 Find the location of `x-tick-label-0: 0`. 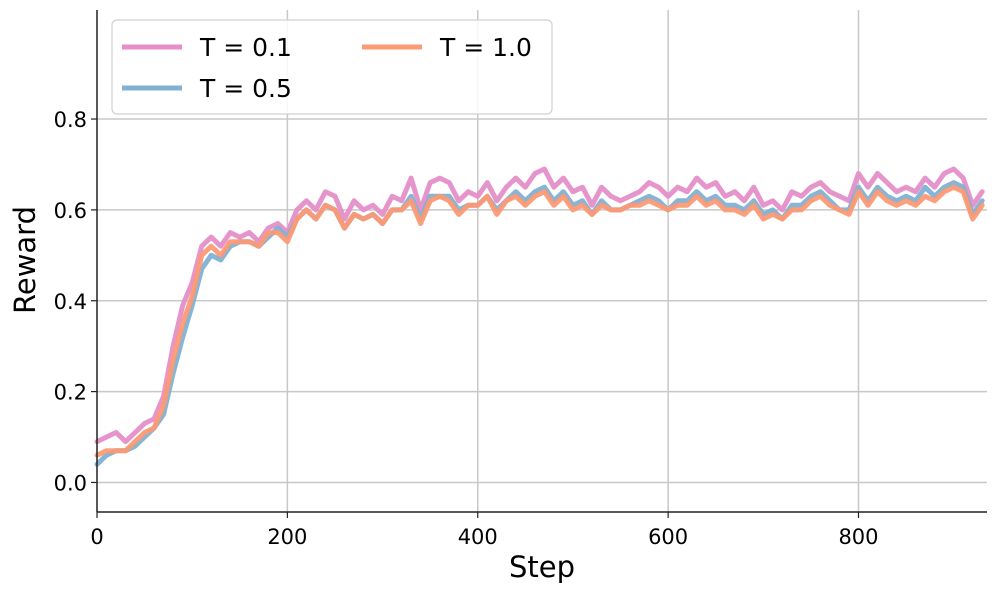

x-tick-label-0: 0 is located at coordinates (96, 537).